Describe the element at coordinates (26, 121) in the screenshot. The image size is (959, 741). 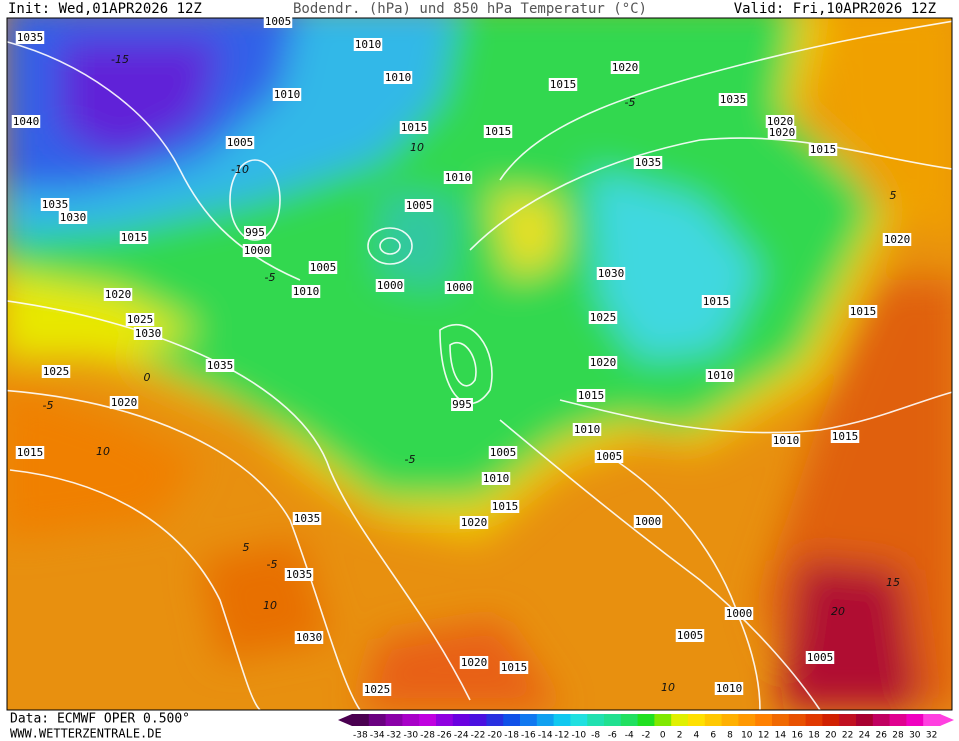
I see `isobar-label: 1040` at that location.